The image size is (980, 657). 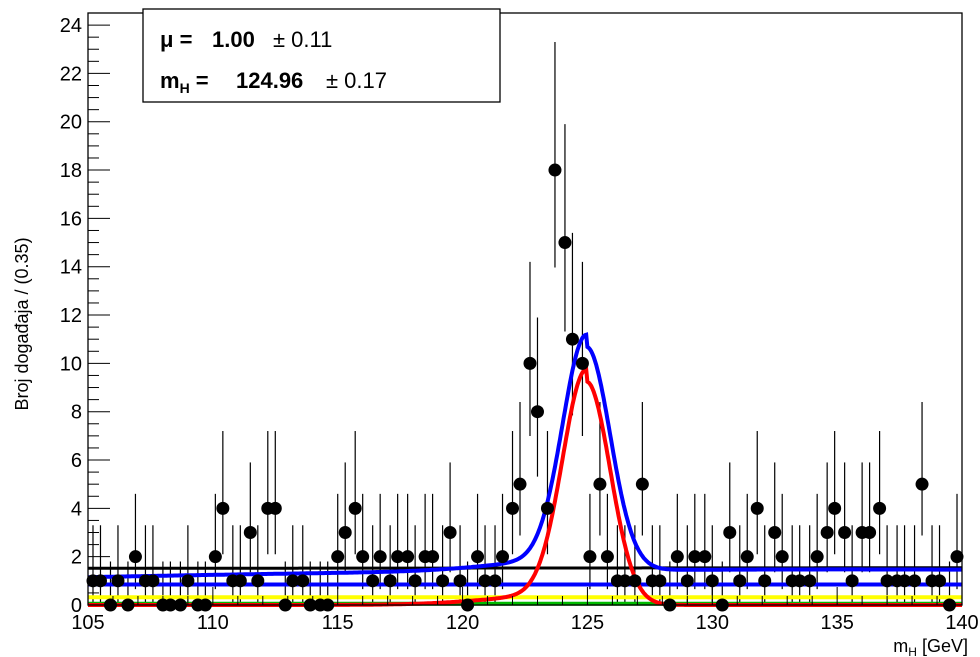 I want to click on fit-results-box: μ = 1.00 ± 0.11 mH = 124.96 ± 0.17, so click(x=321, y=55).